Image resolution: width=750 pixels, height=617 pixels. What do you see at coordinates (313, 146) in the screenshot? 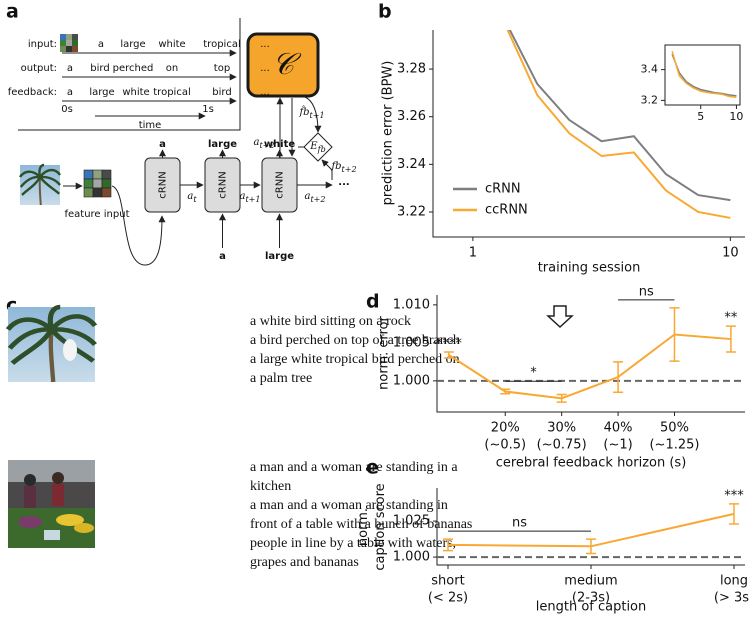
I see `feedback-error-base: E` at bounding box center [313, 146].